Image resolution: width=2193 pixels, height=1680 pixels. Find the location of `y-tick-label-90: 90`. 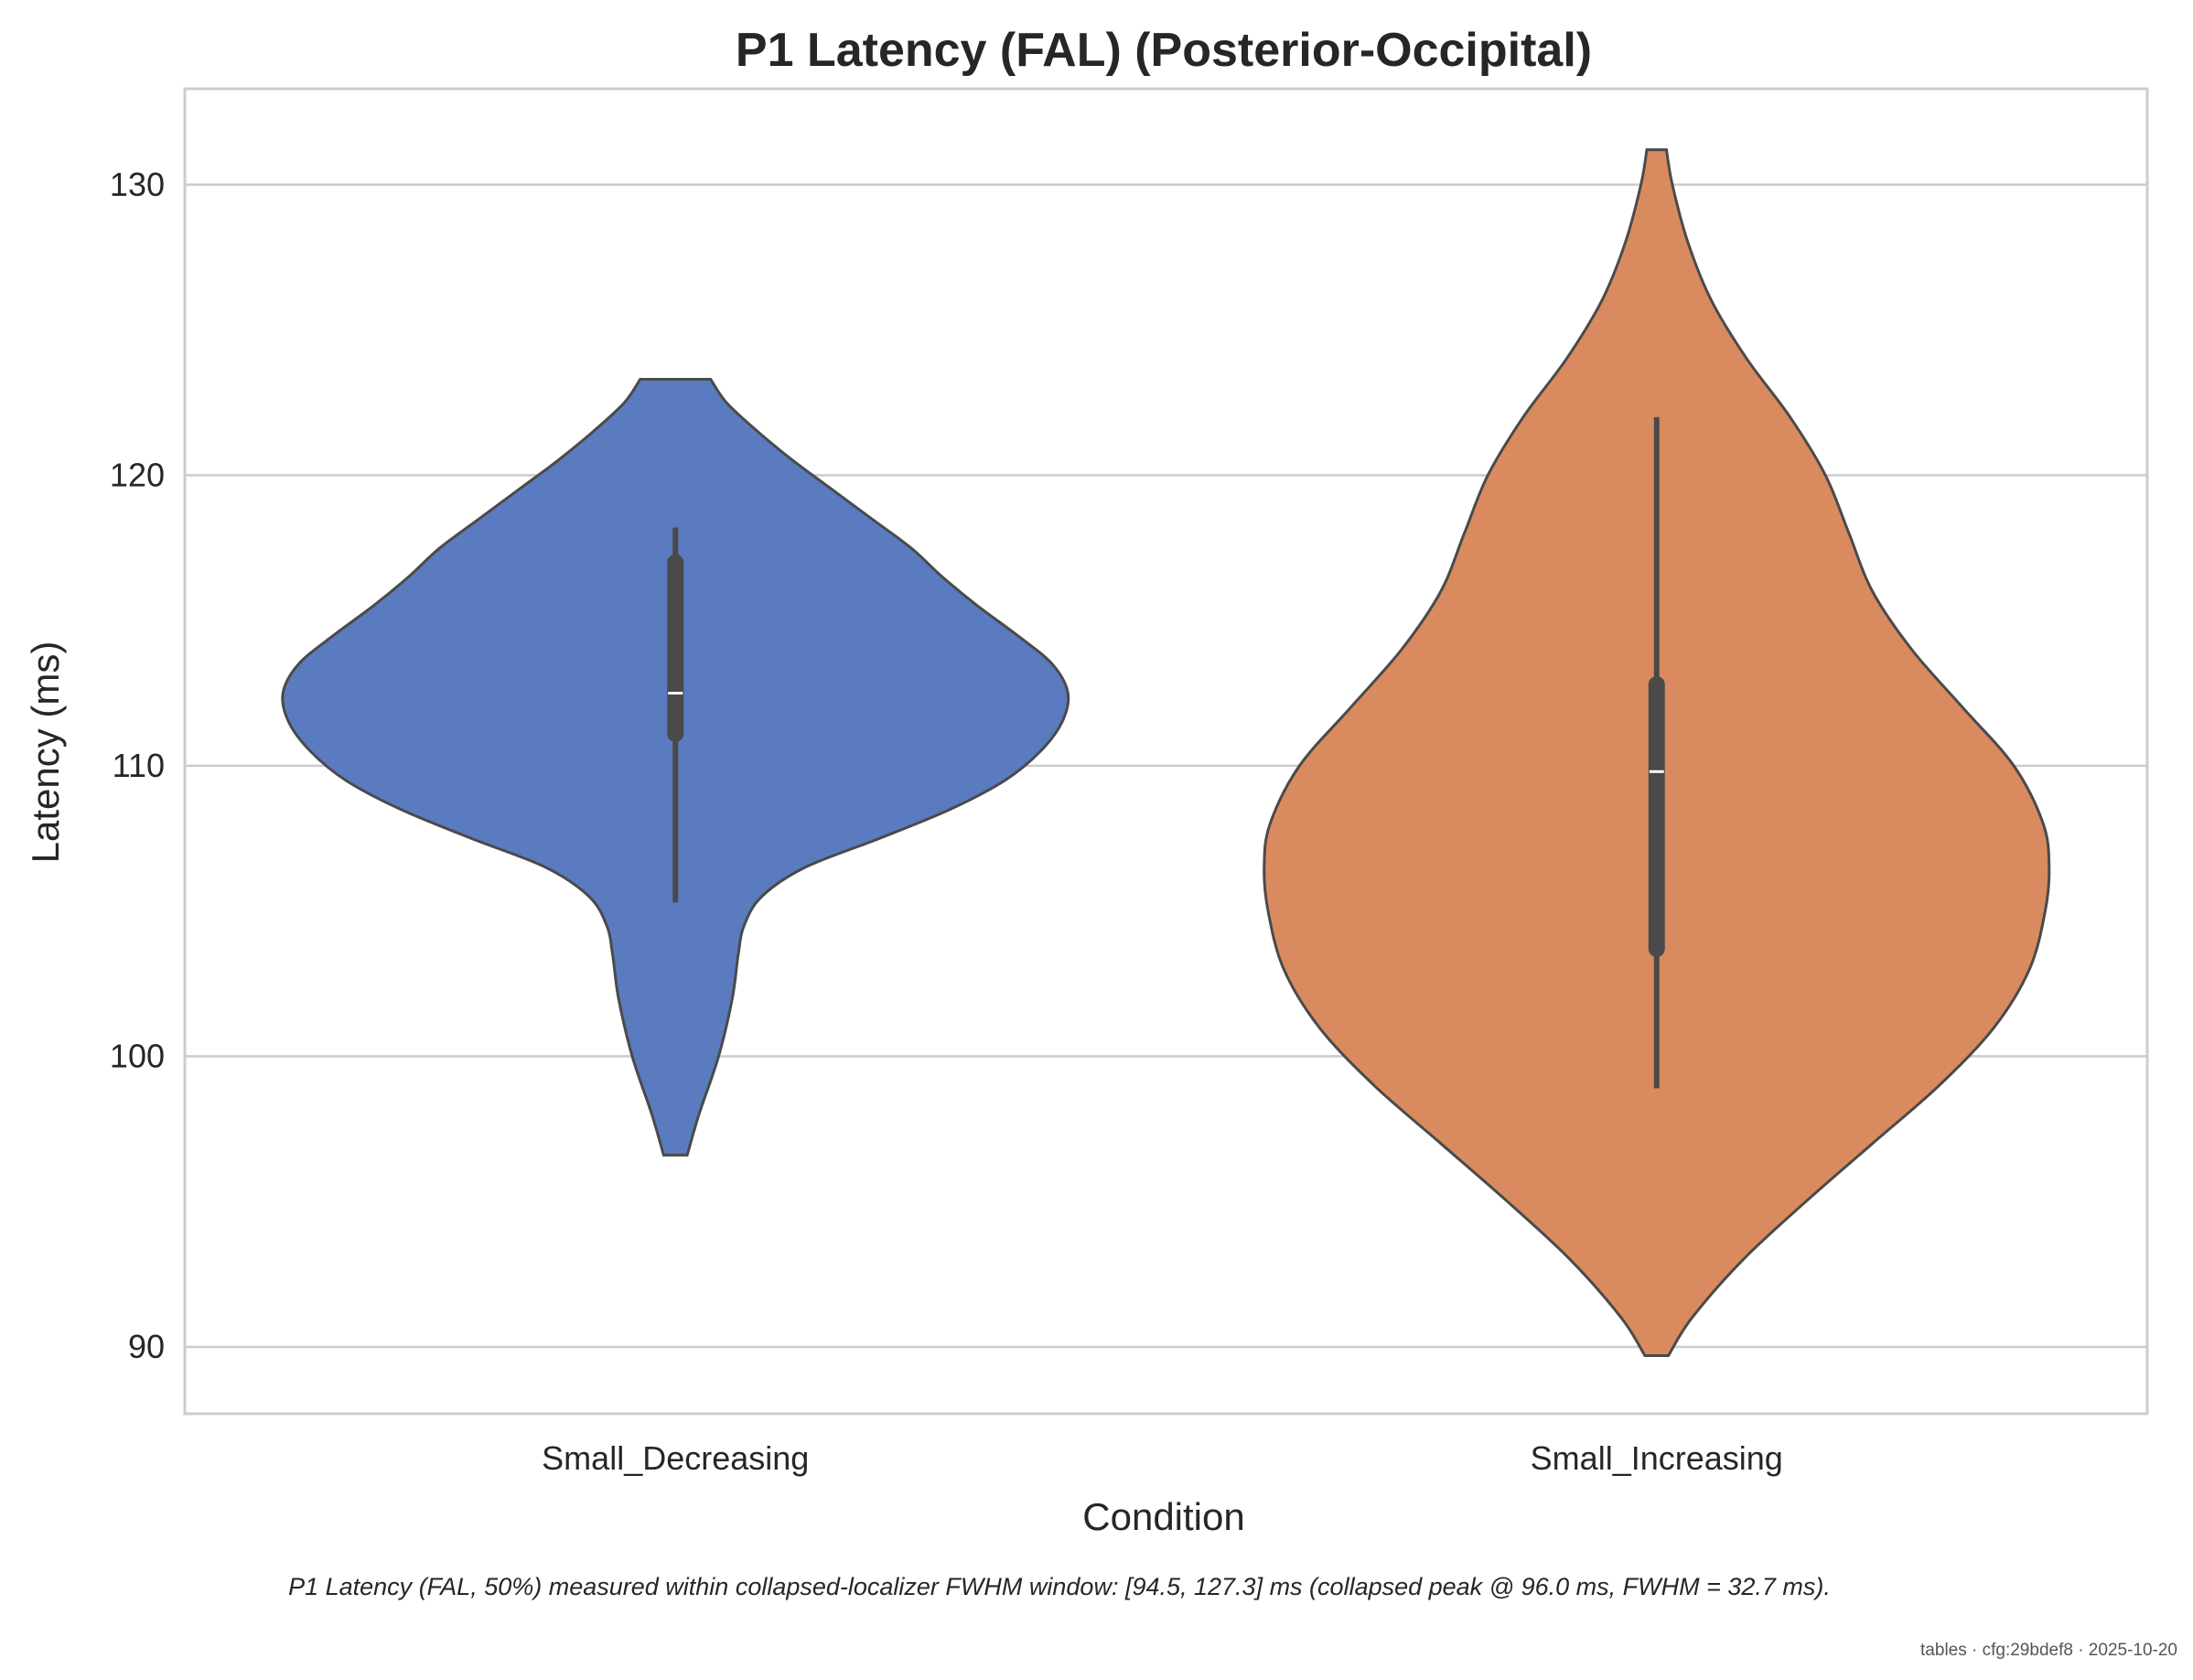

y-tick-label-90: 90 is located at coordinates (146, 1346).